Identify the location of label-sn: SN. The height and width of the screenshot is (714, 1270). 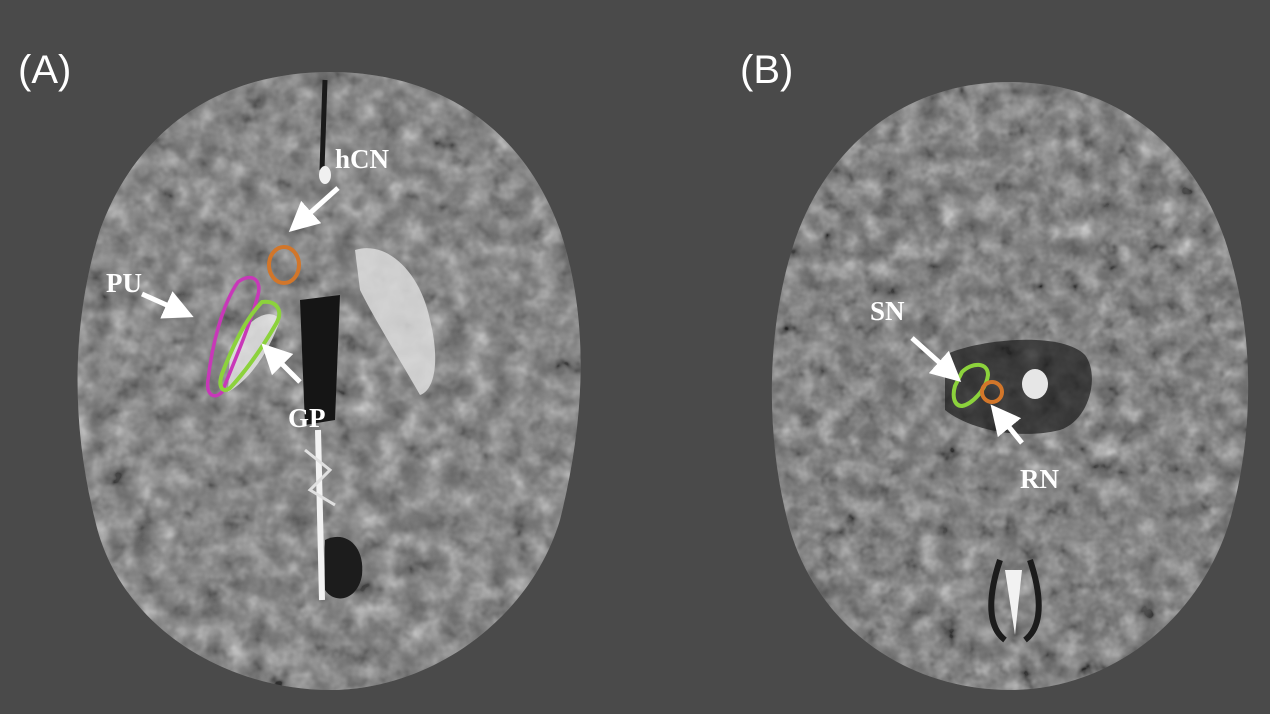
(887, 311).